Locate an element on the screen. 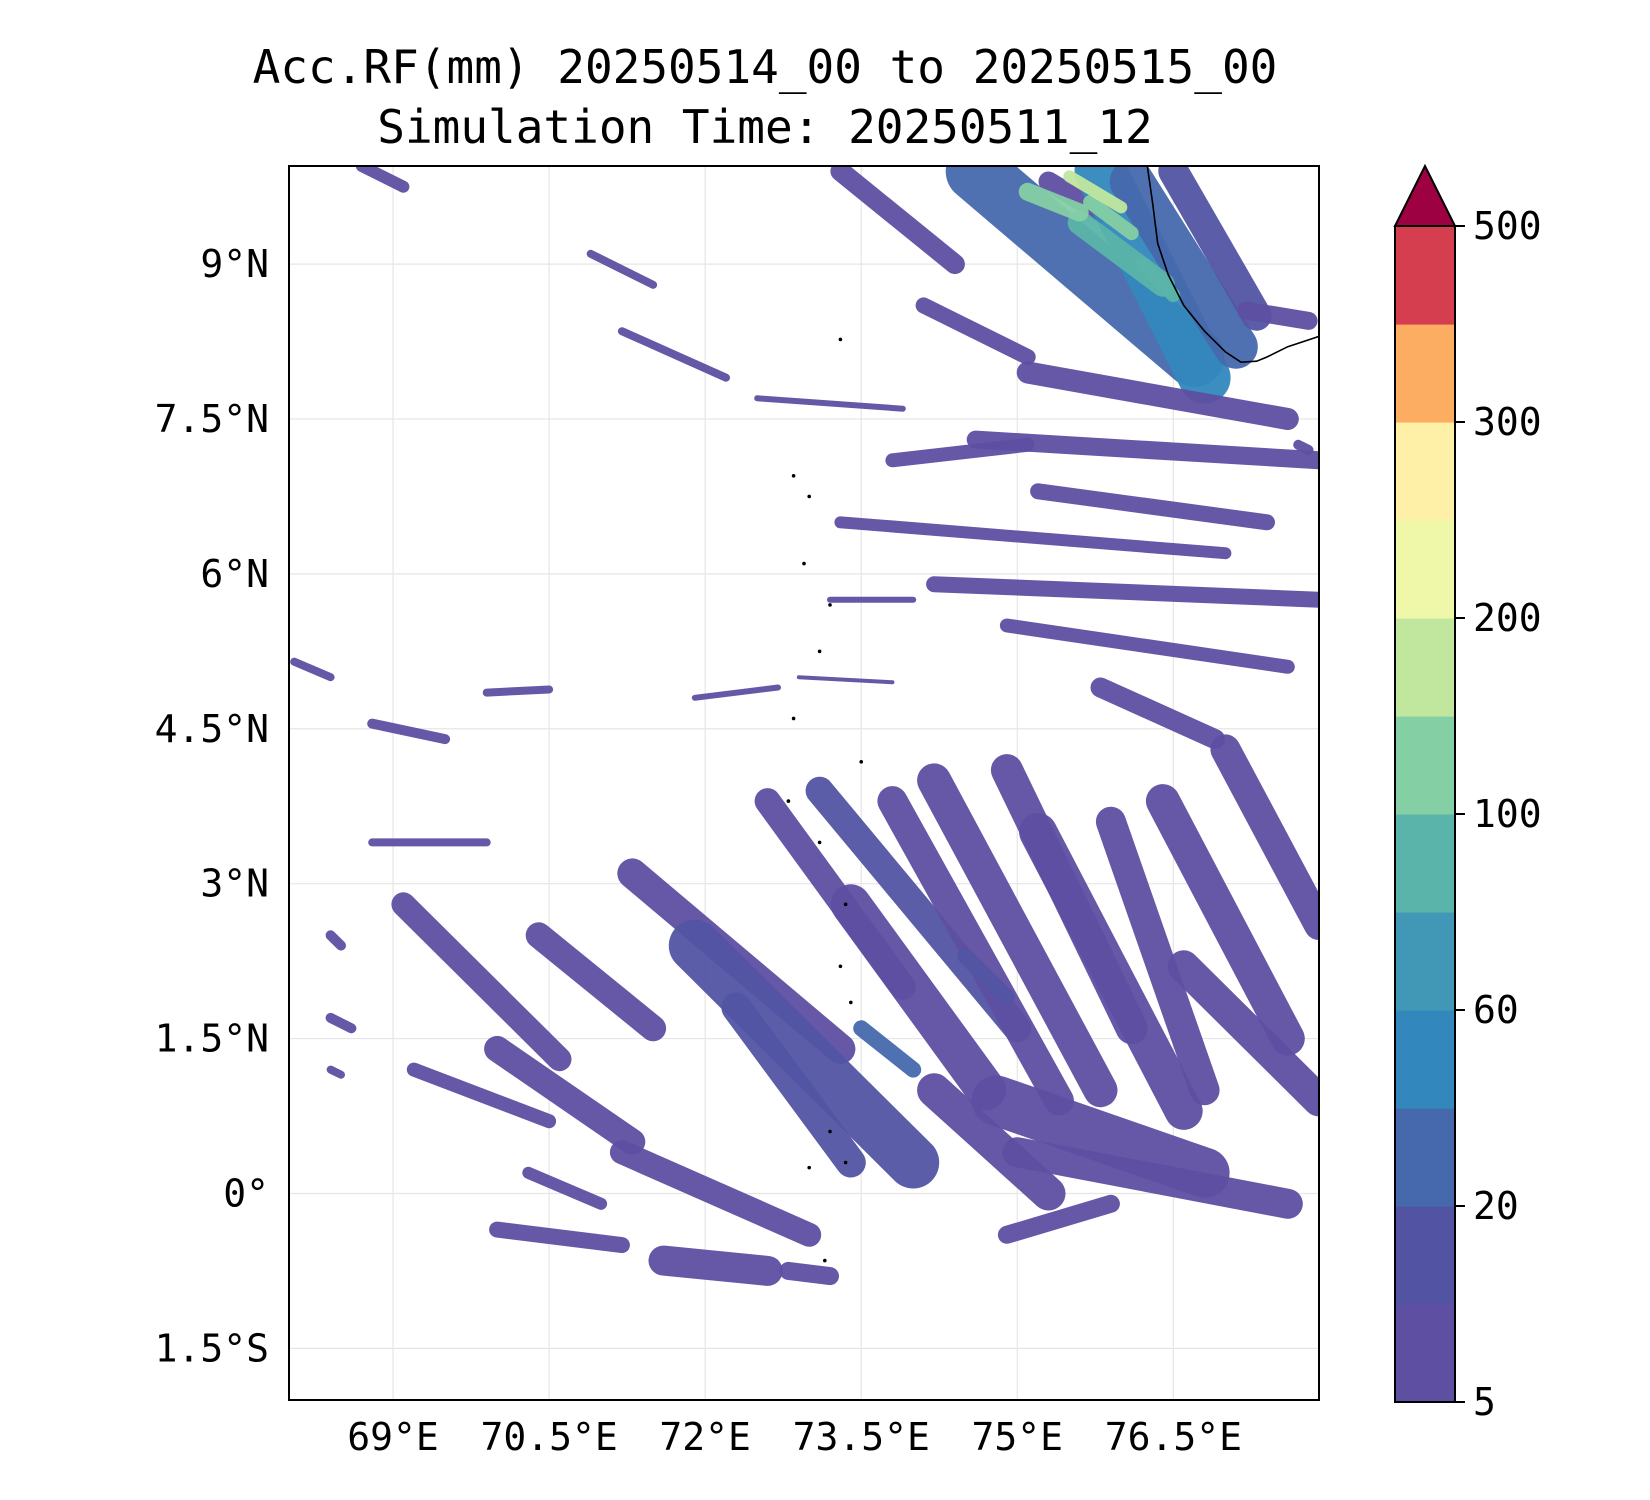 The width and height of the screenshot is (1650, 1500). colorbar-tick-label: 200 is located at coordinates (1507, 618).